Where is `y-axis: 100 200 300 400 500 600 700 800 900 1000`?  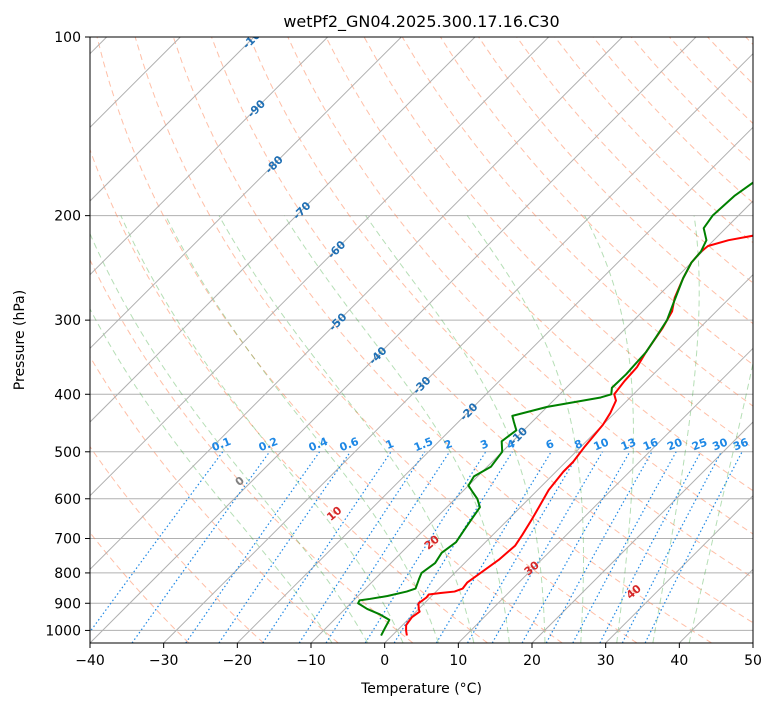
y-axis: 100 200 300 400 500 600 700 800 900 1000 is located at coordinates (67, 334).